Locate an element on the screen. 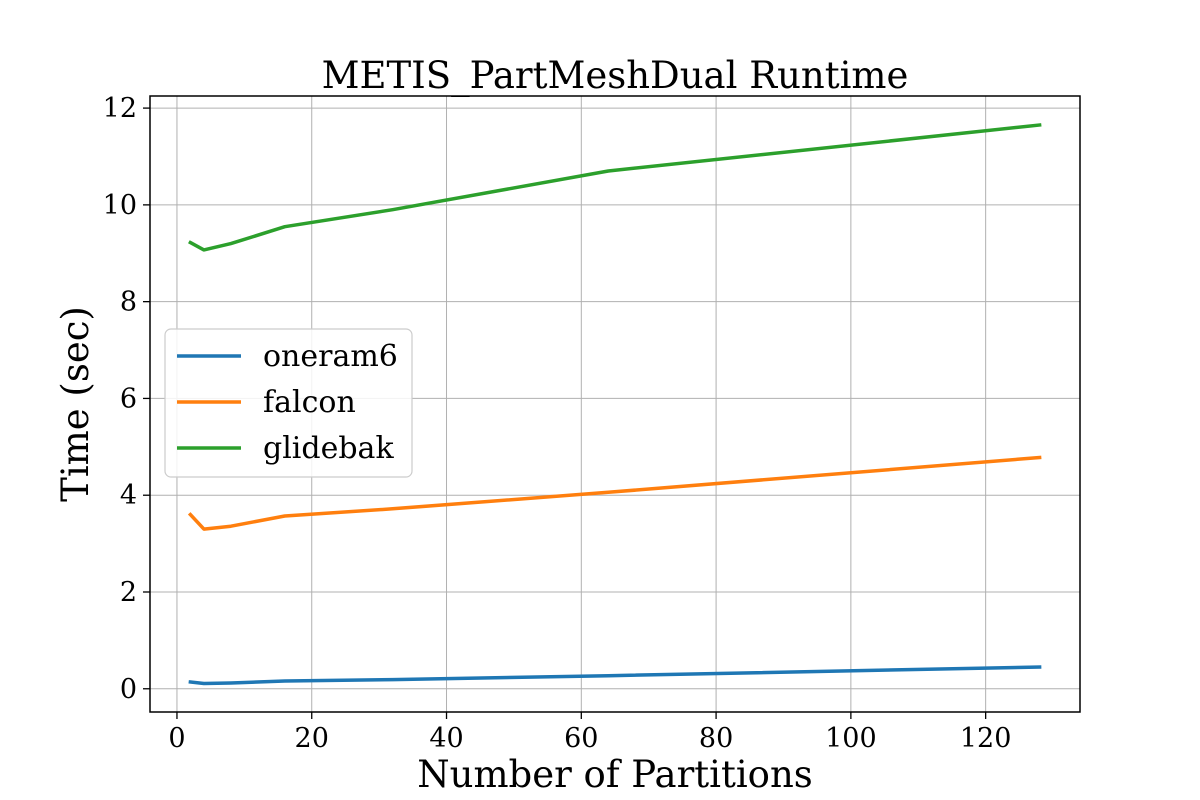  y-axis-label: Time (sec) is located at coordinates (75, 404).